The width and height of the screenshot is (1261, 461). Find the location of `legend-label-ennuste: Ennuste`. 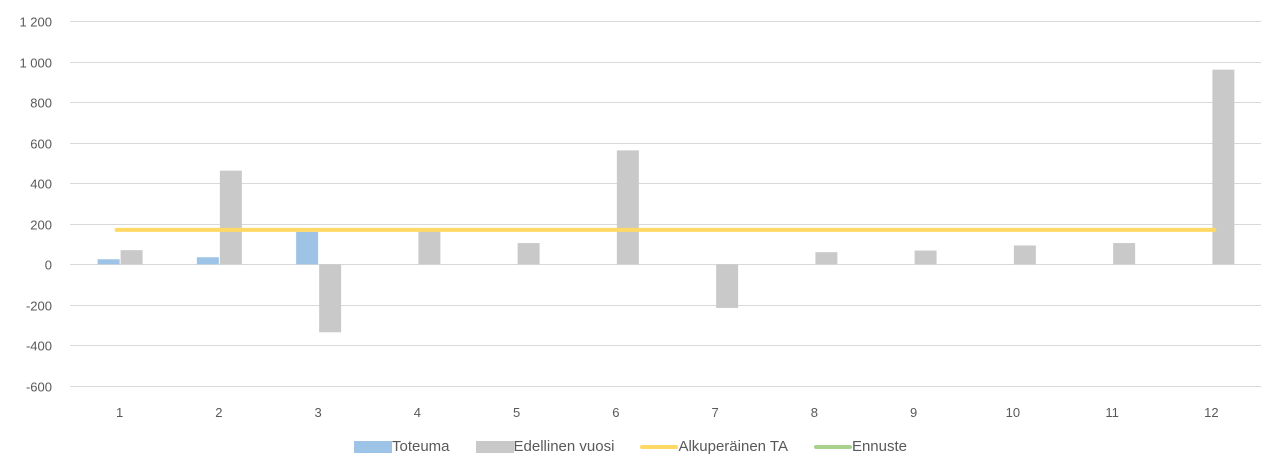

legend-label-ennuste: Ennuste is located at coordinates (879, 446).